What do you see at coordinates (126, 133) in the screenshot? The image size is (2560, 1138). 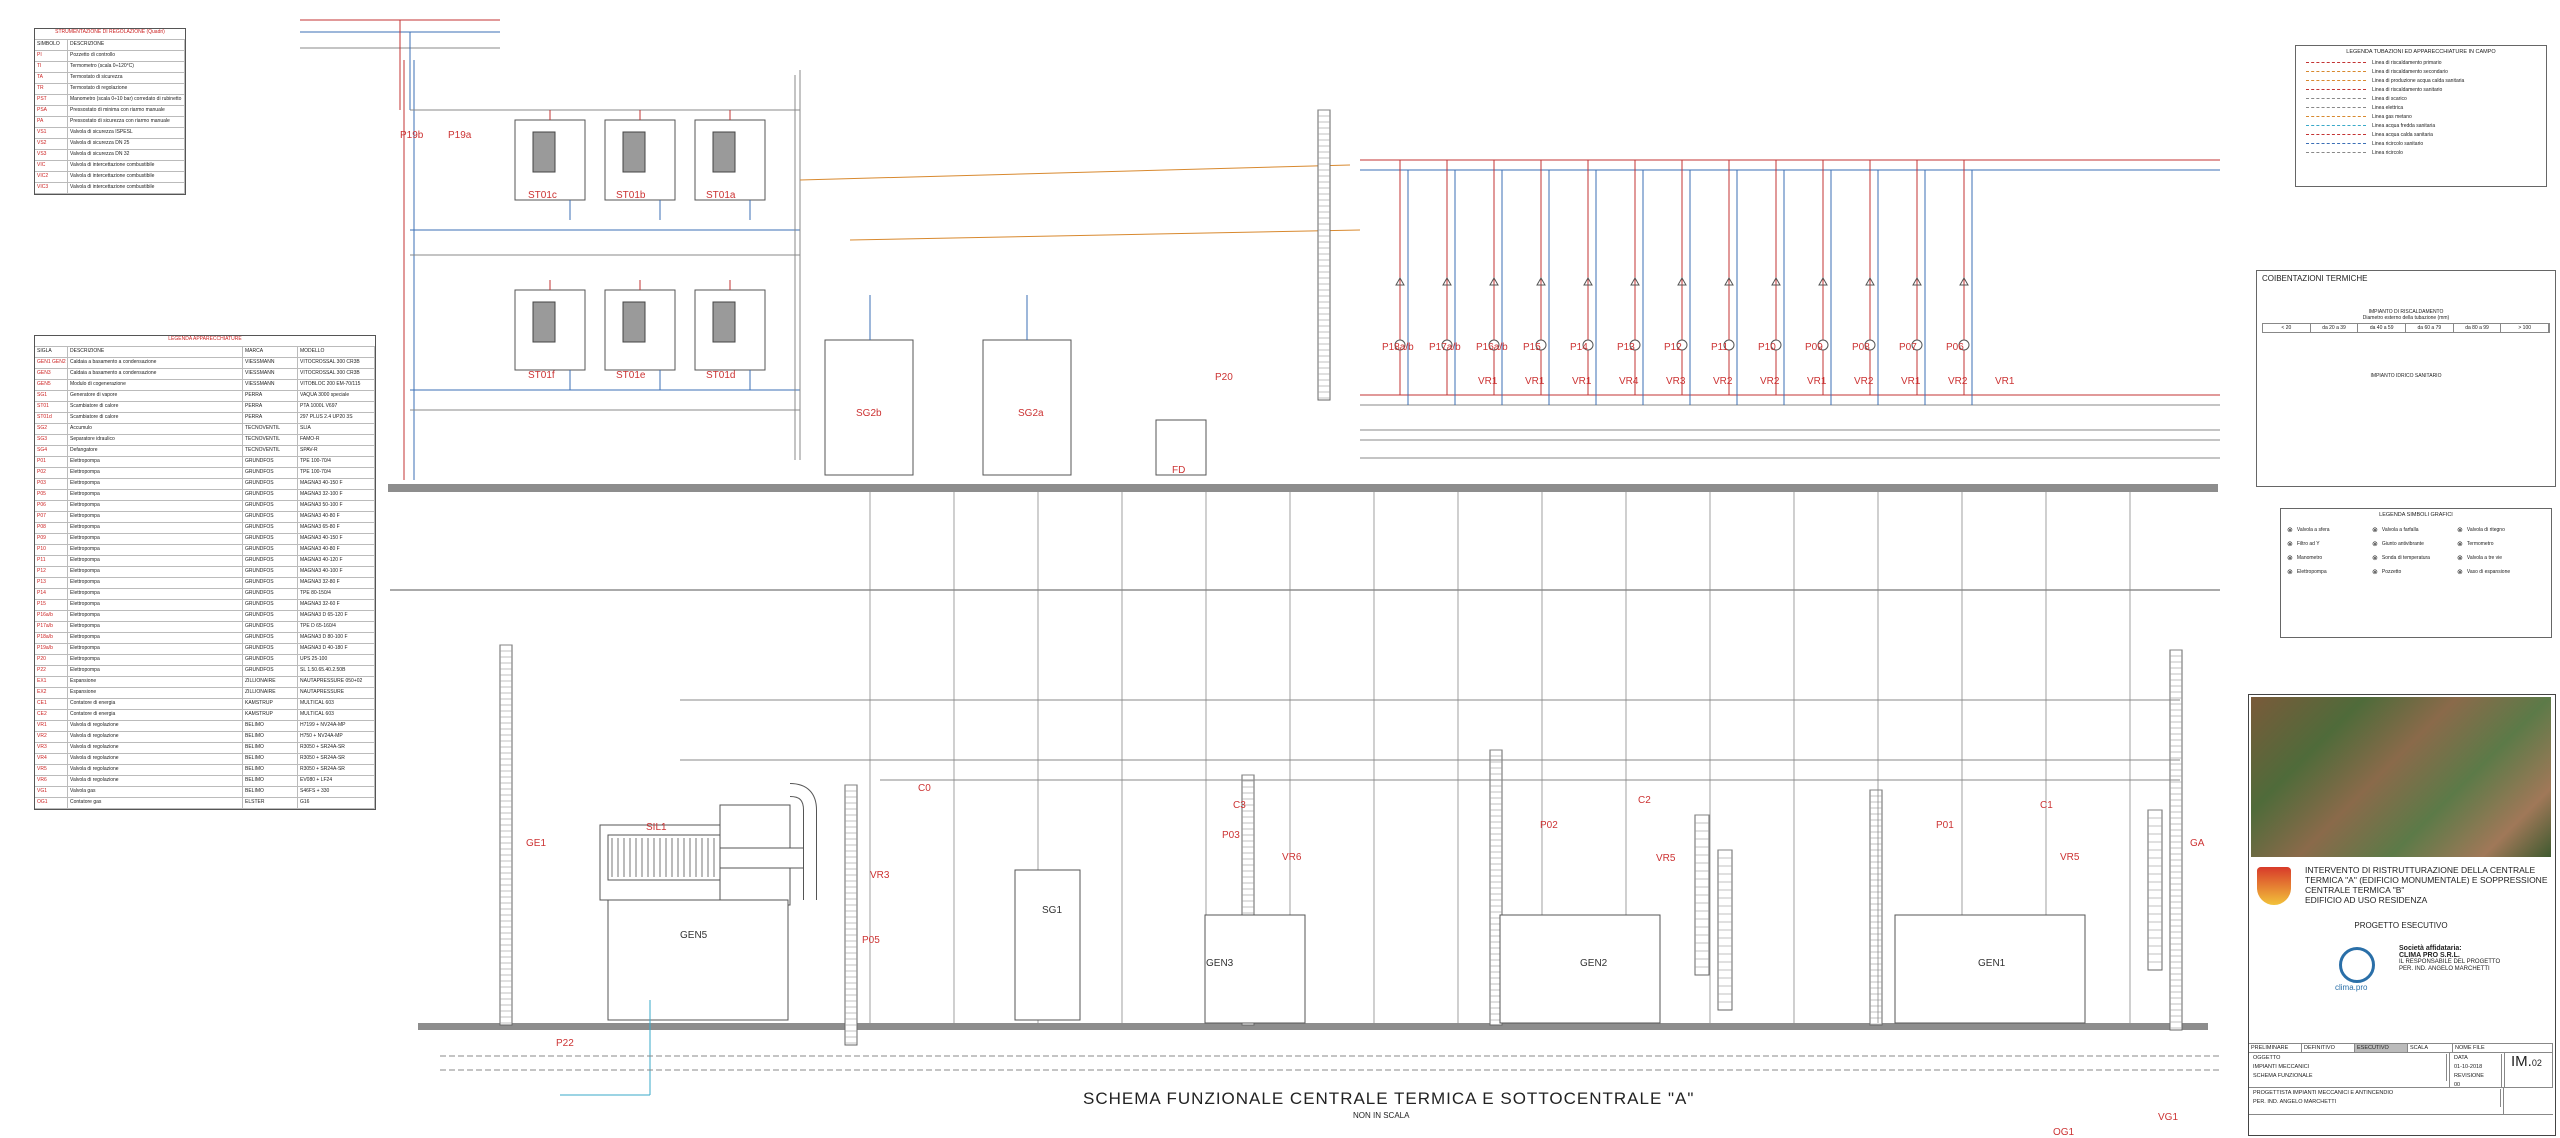 I see `instrumentation-cell: Valvola di sicurezza ISPESL` at bounding box center [126, 133].